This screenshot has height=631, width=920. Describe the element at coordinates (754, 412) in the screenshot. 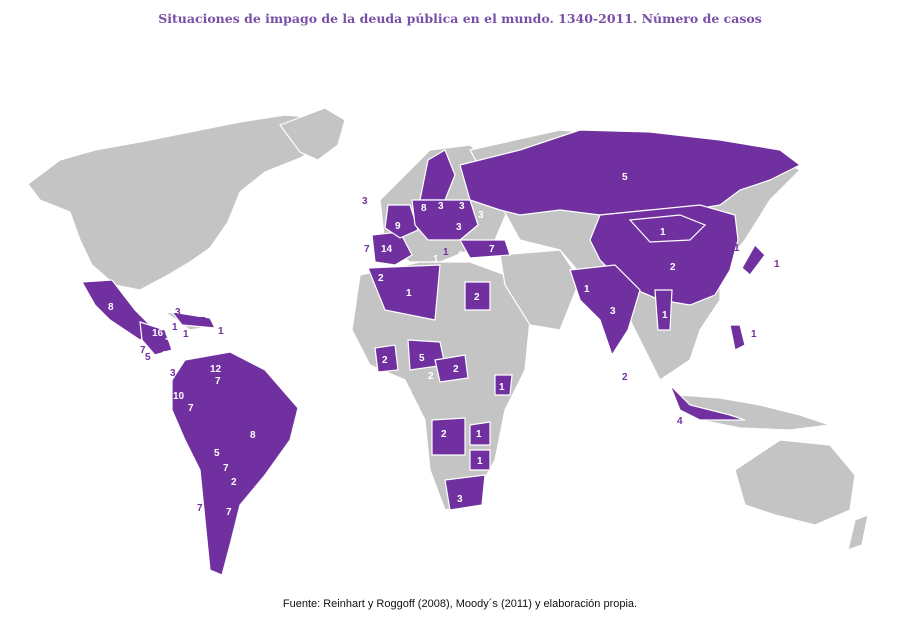

I see `southeast-asia-islands-land` at that location.